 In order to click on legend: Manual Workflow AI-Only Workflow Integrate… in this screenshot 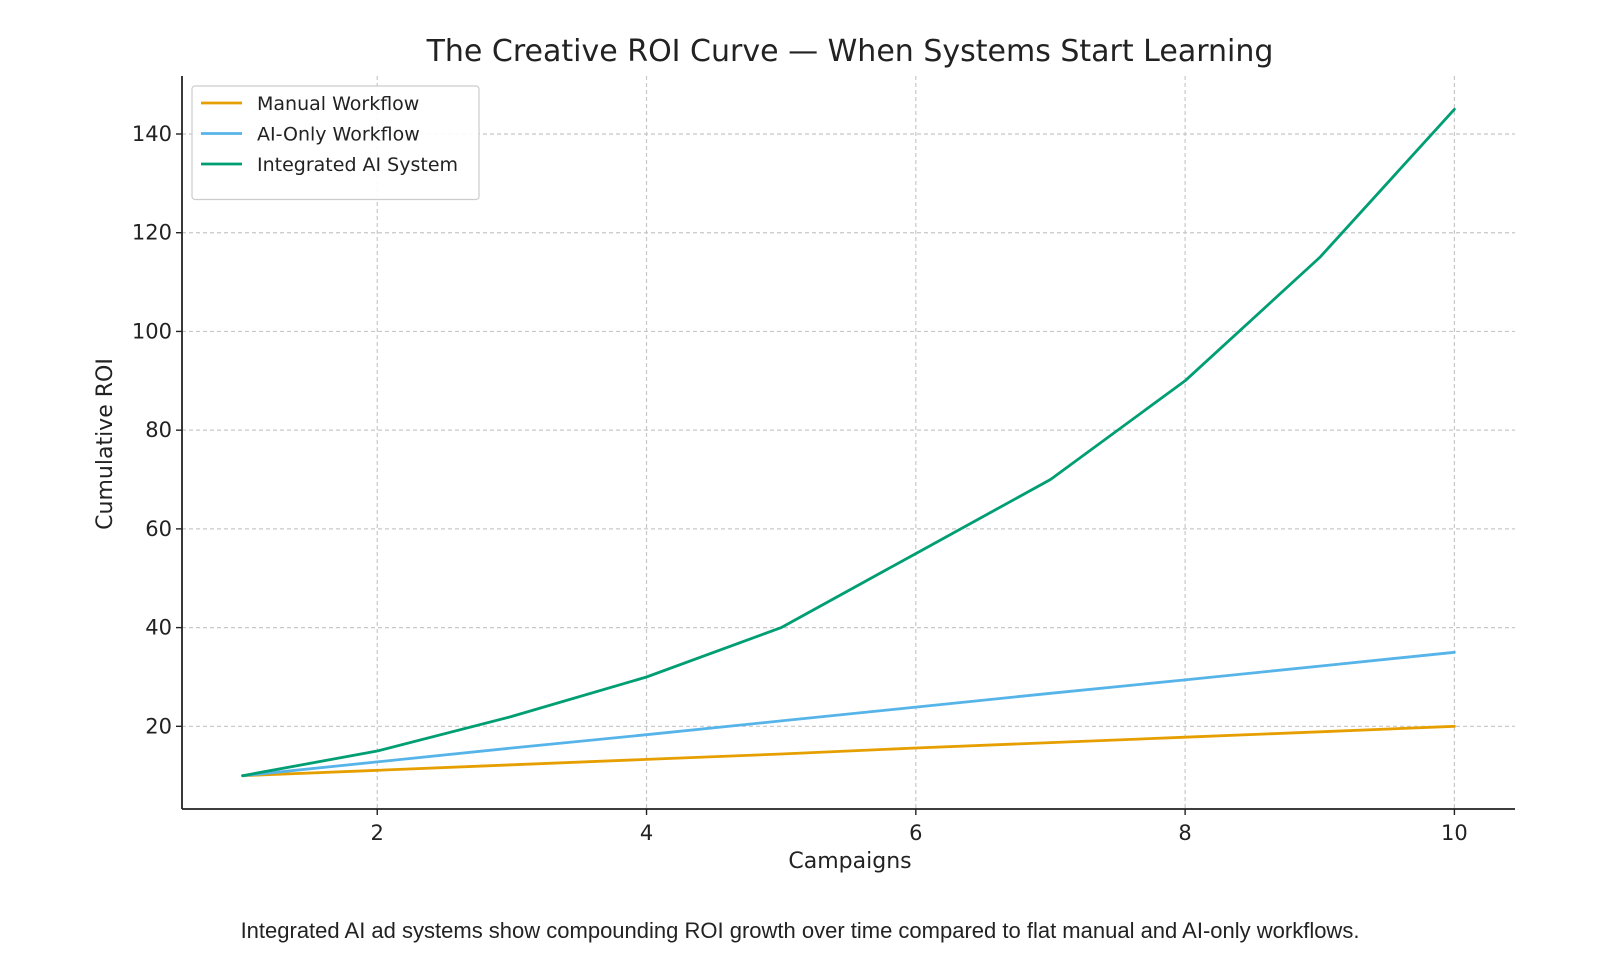, I will do `click(335, 143)`.